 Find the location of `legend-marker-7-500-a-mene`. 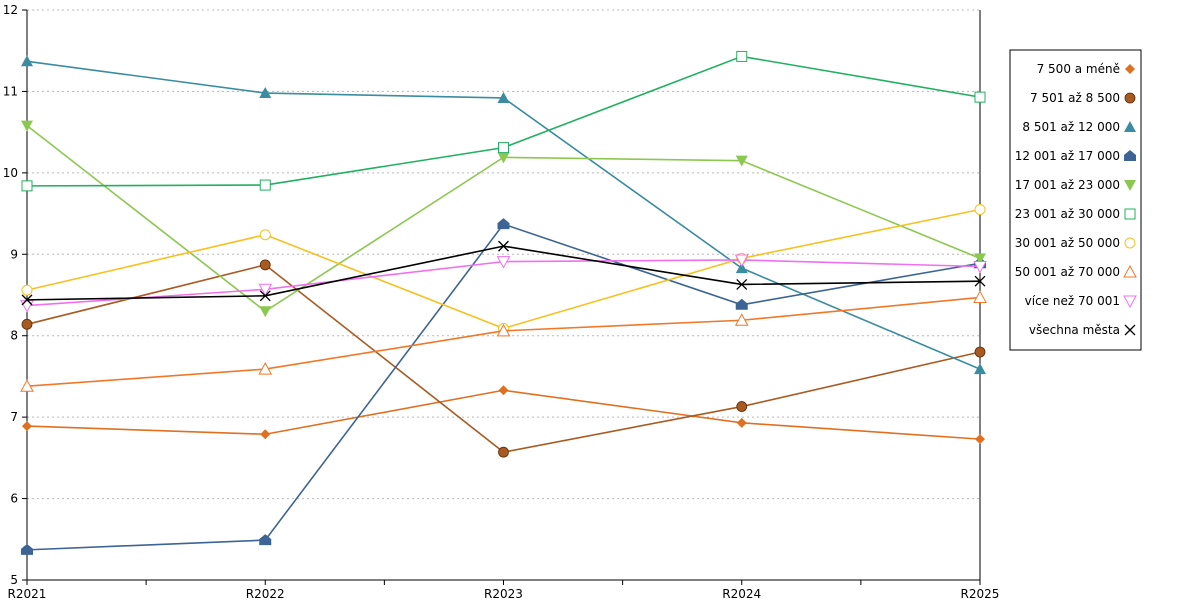

legend-marker-7-500-a-mene is located at coordinates (1130, 69).